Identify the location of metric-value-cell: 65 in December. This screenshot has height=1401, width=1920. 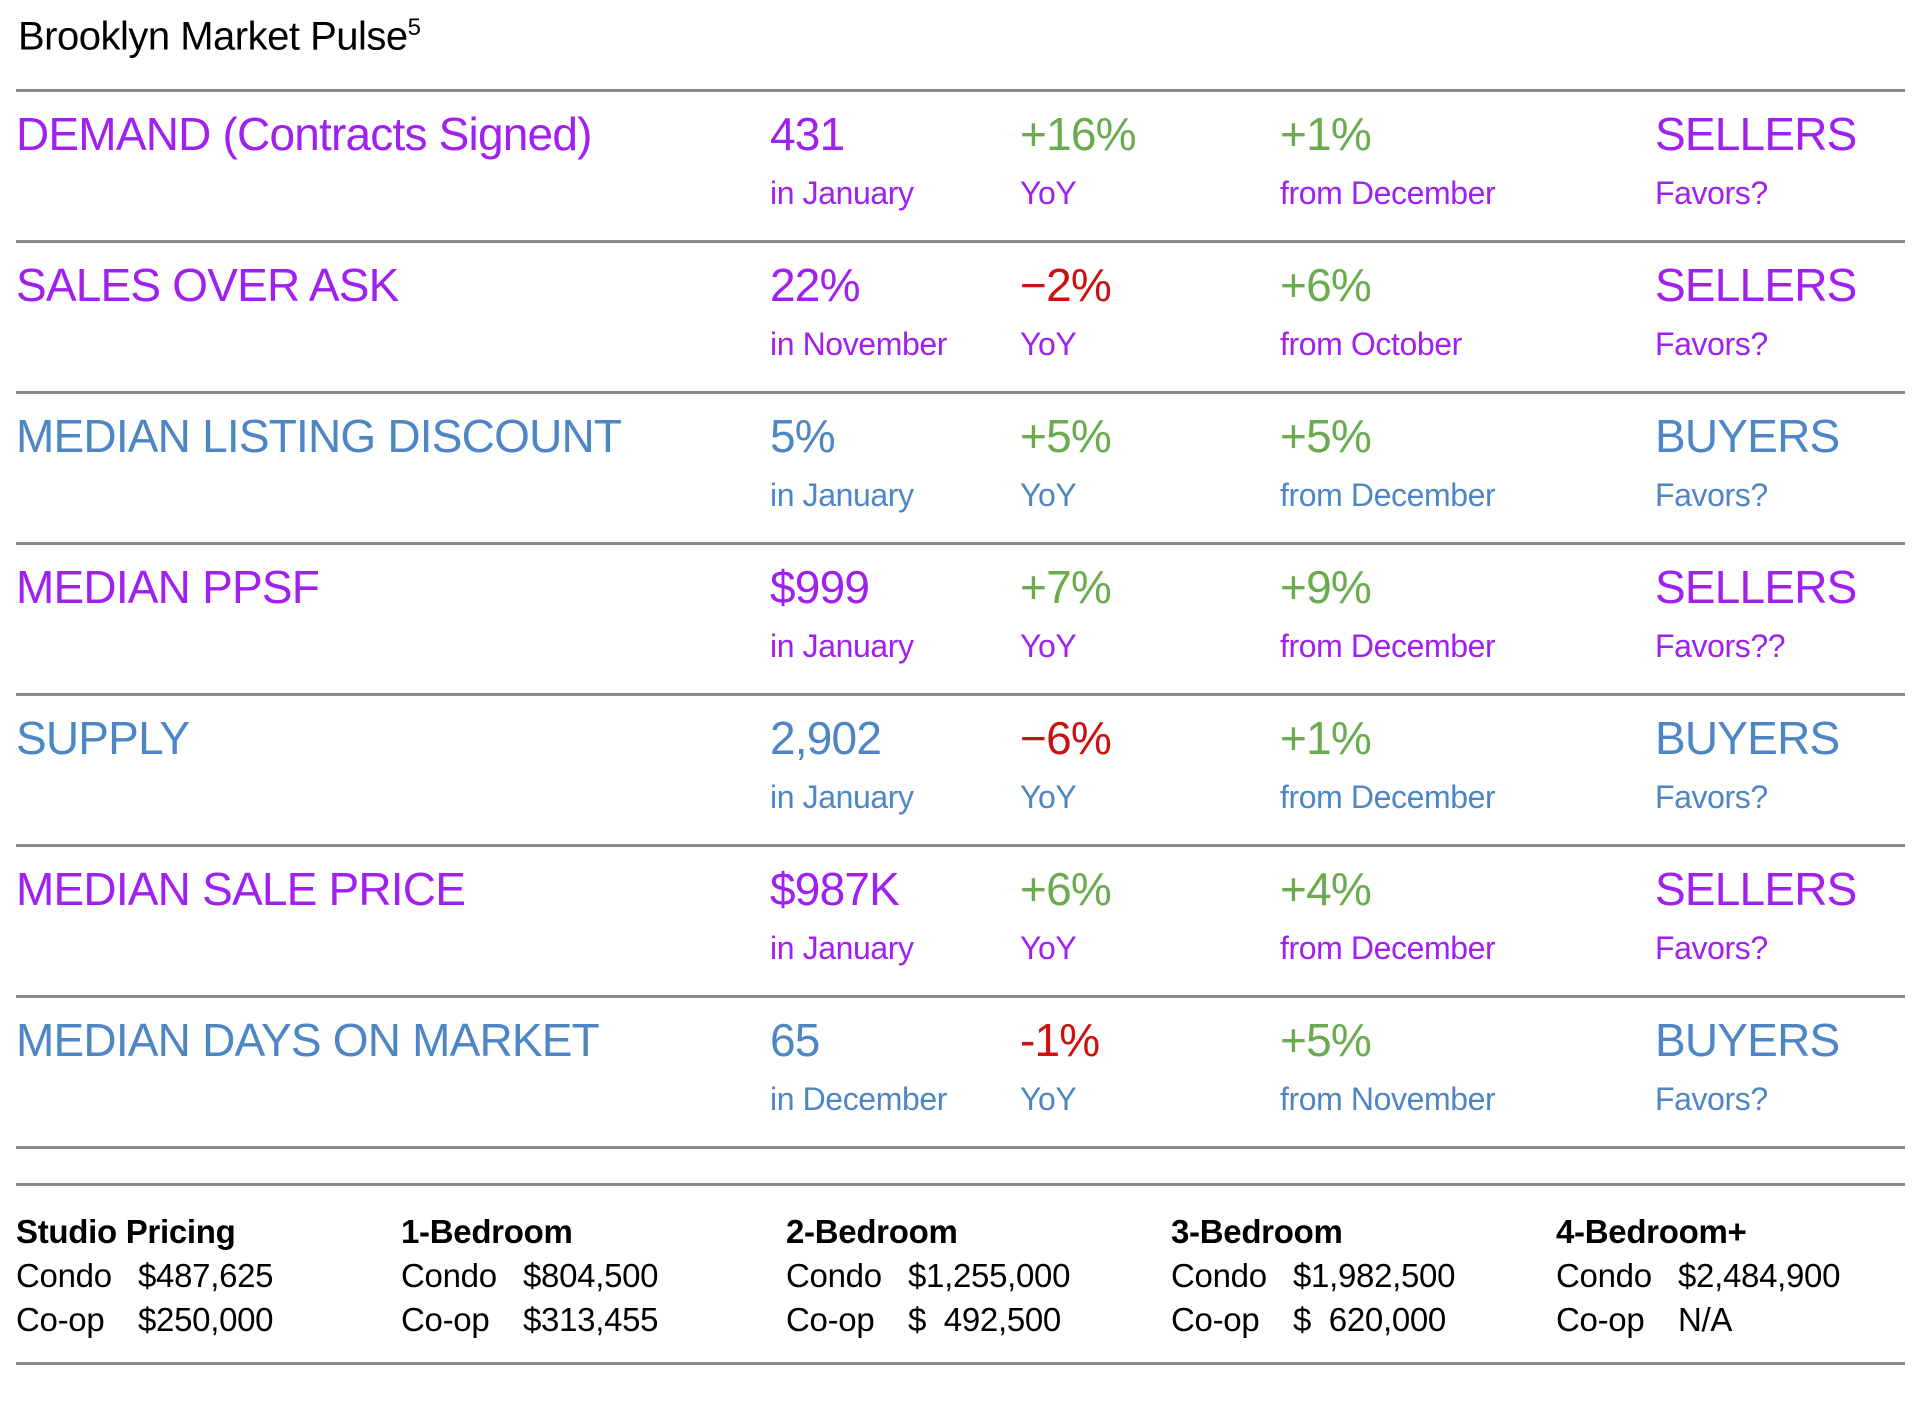
(895, 1080).